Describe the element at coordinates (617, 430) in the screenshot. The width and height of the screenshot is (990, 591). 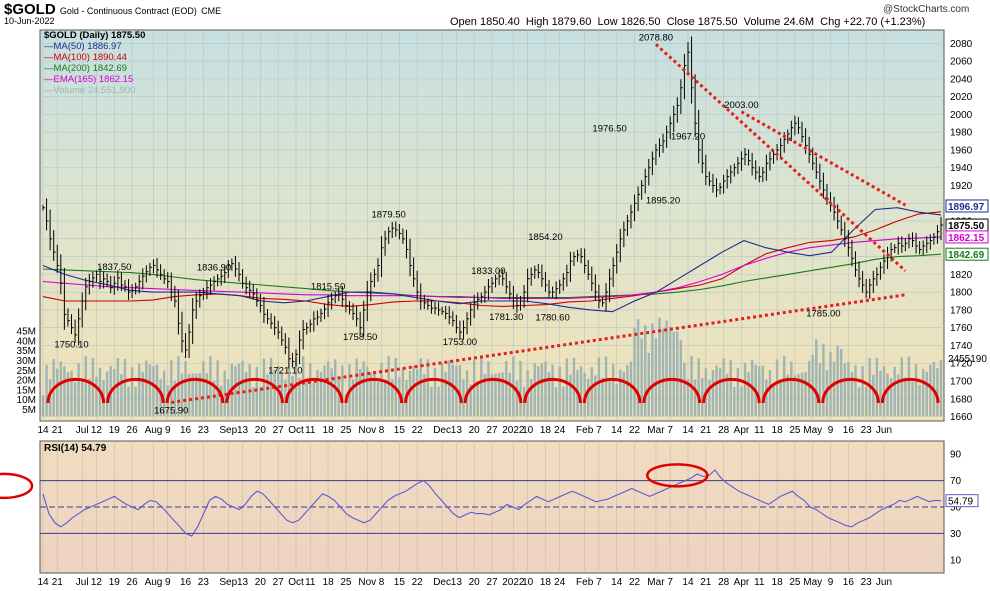
I see `x-tick-label: 14` at that location.